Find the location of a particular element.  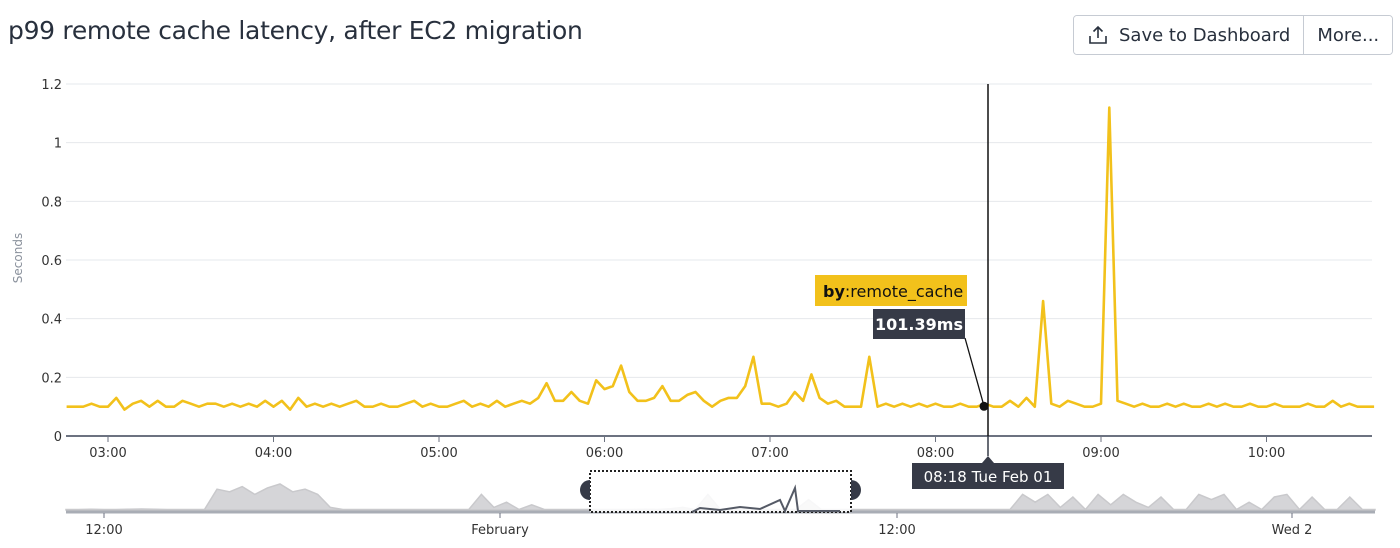

overview-selected-series is located at coordinates (765, 499).